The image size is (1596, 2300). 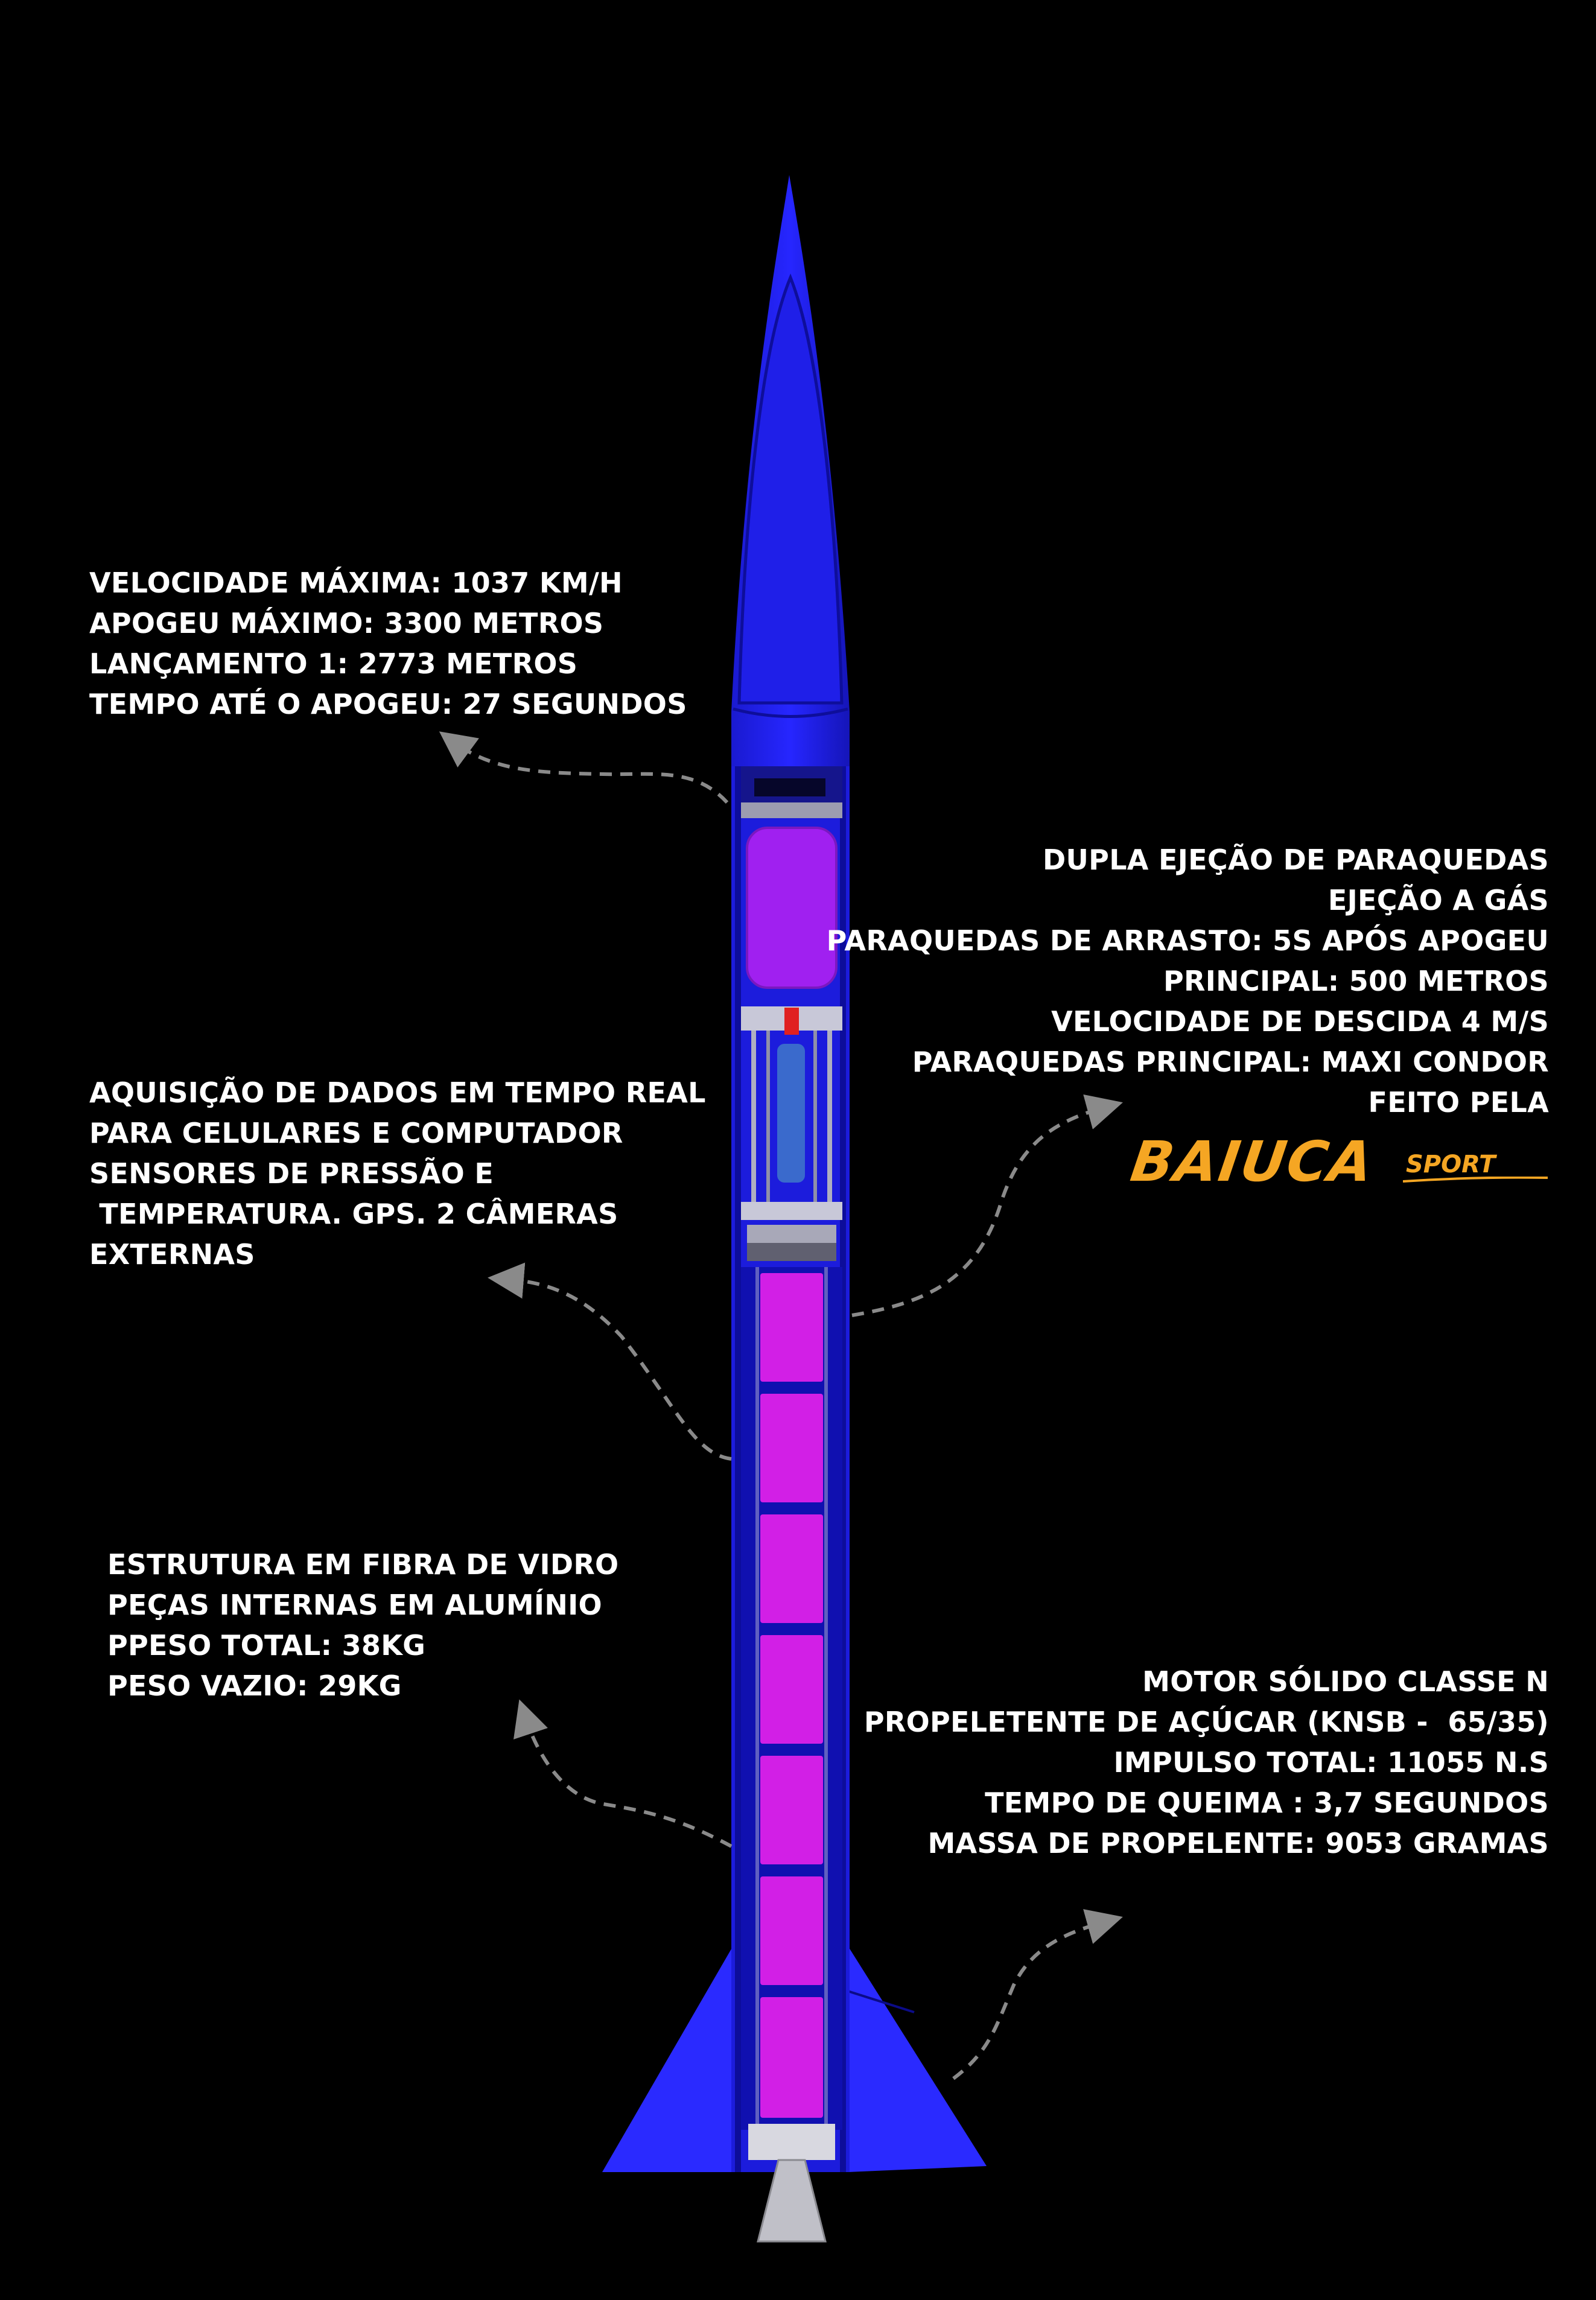 What do you see at coordinates (792, 908) in the screenshot?
I see `payload-bay` at bounding box center [792, 908].